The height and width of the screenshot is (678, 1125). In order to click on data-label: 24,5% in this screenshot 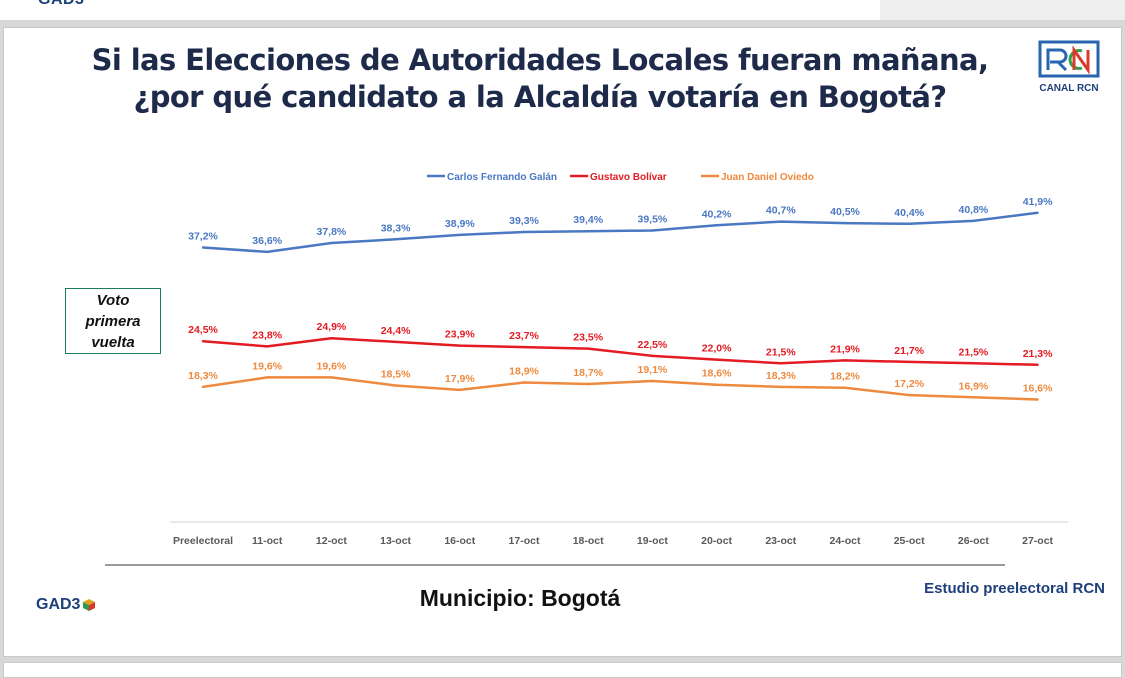, I will do `click(203, 330)`.